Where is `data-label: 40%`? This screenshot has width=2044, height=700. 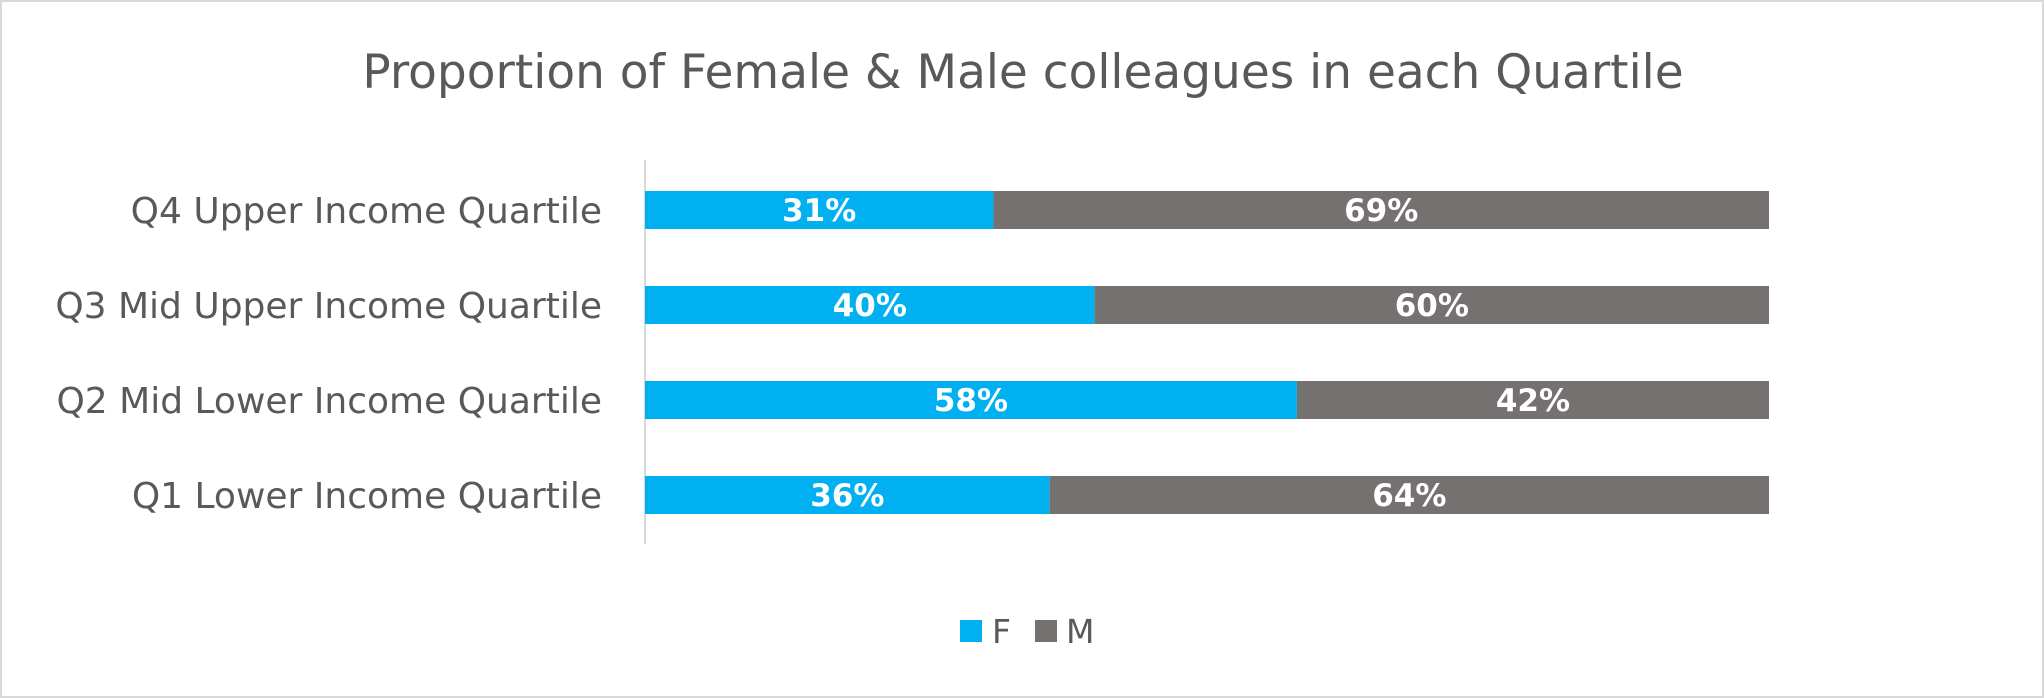 data-label: 40% is located at coordinates (870, 306).